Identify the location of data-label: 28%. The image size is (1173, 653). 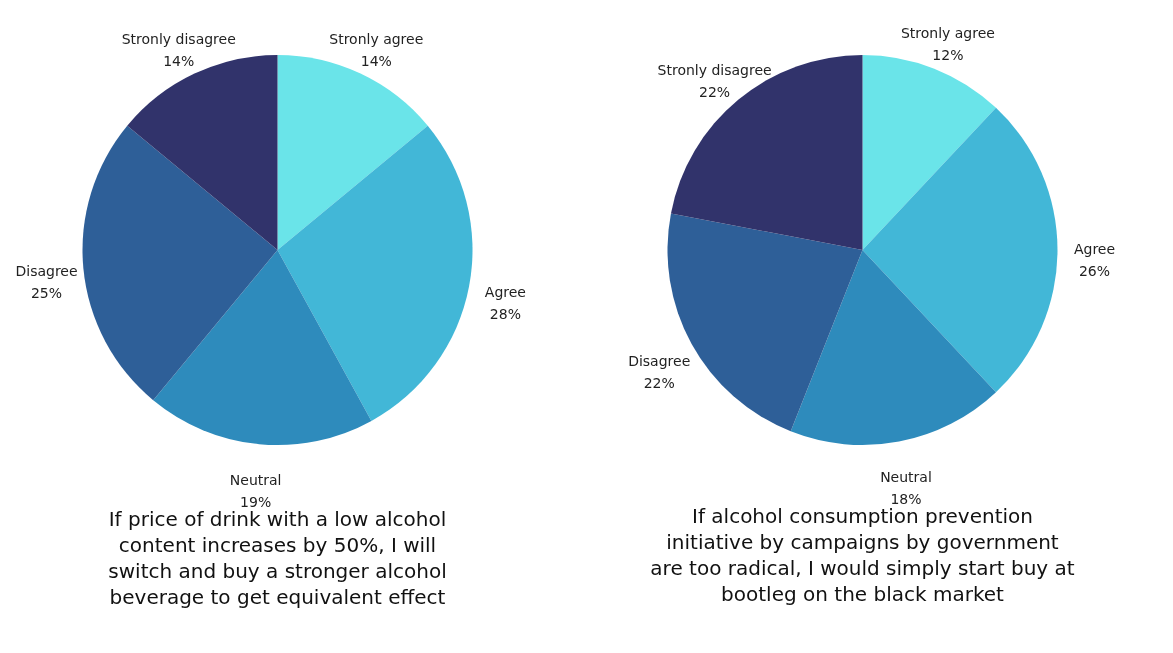
(505, 314).